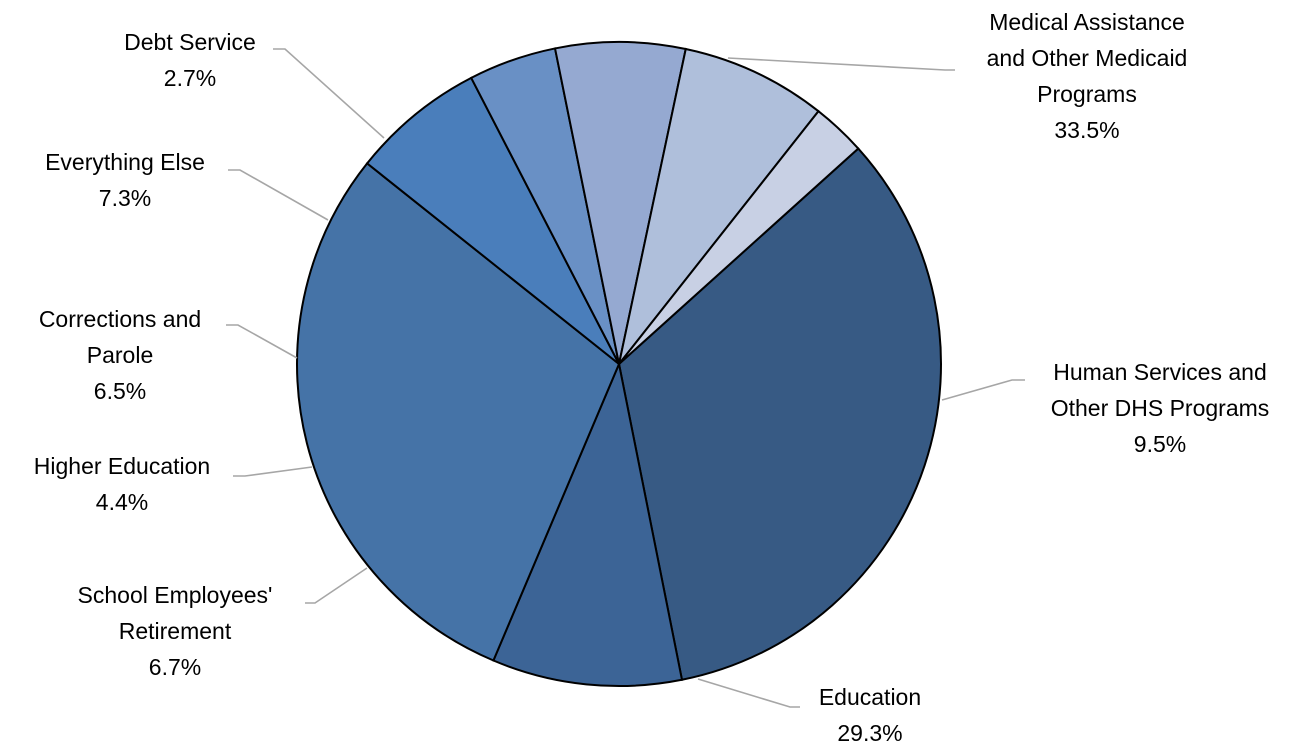 Image resolution: width=1310 pixels, height=755 pixels. What do you see at coordinates (122, 466) in the screenshot?
I see `slice-label-line: Higher Education` at bounding box center [122, 466].